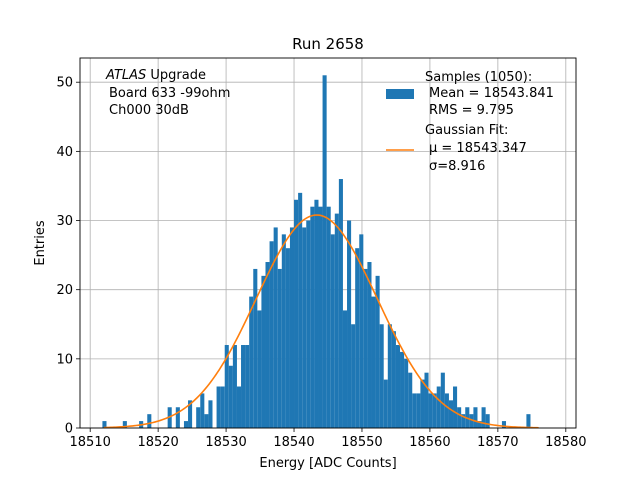 This screenshot has height=480, width=640. What do you see at coordinates (64, 359) in the screenshot?
I see `y-tick-label: 10` at bounding box center [64, 359].